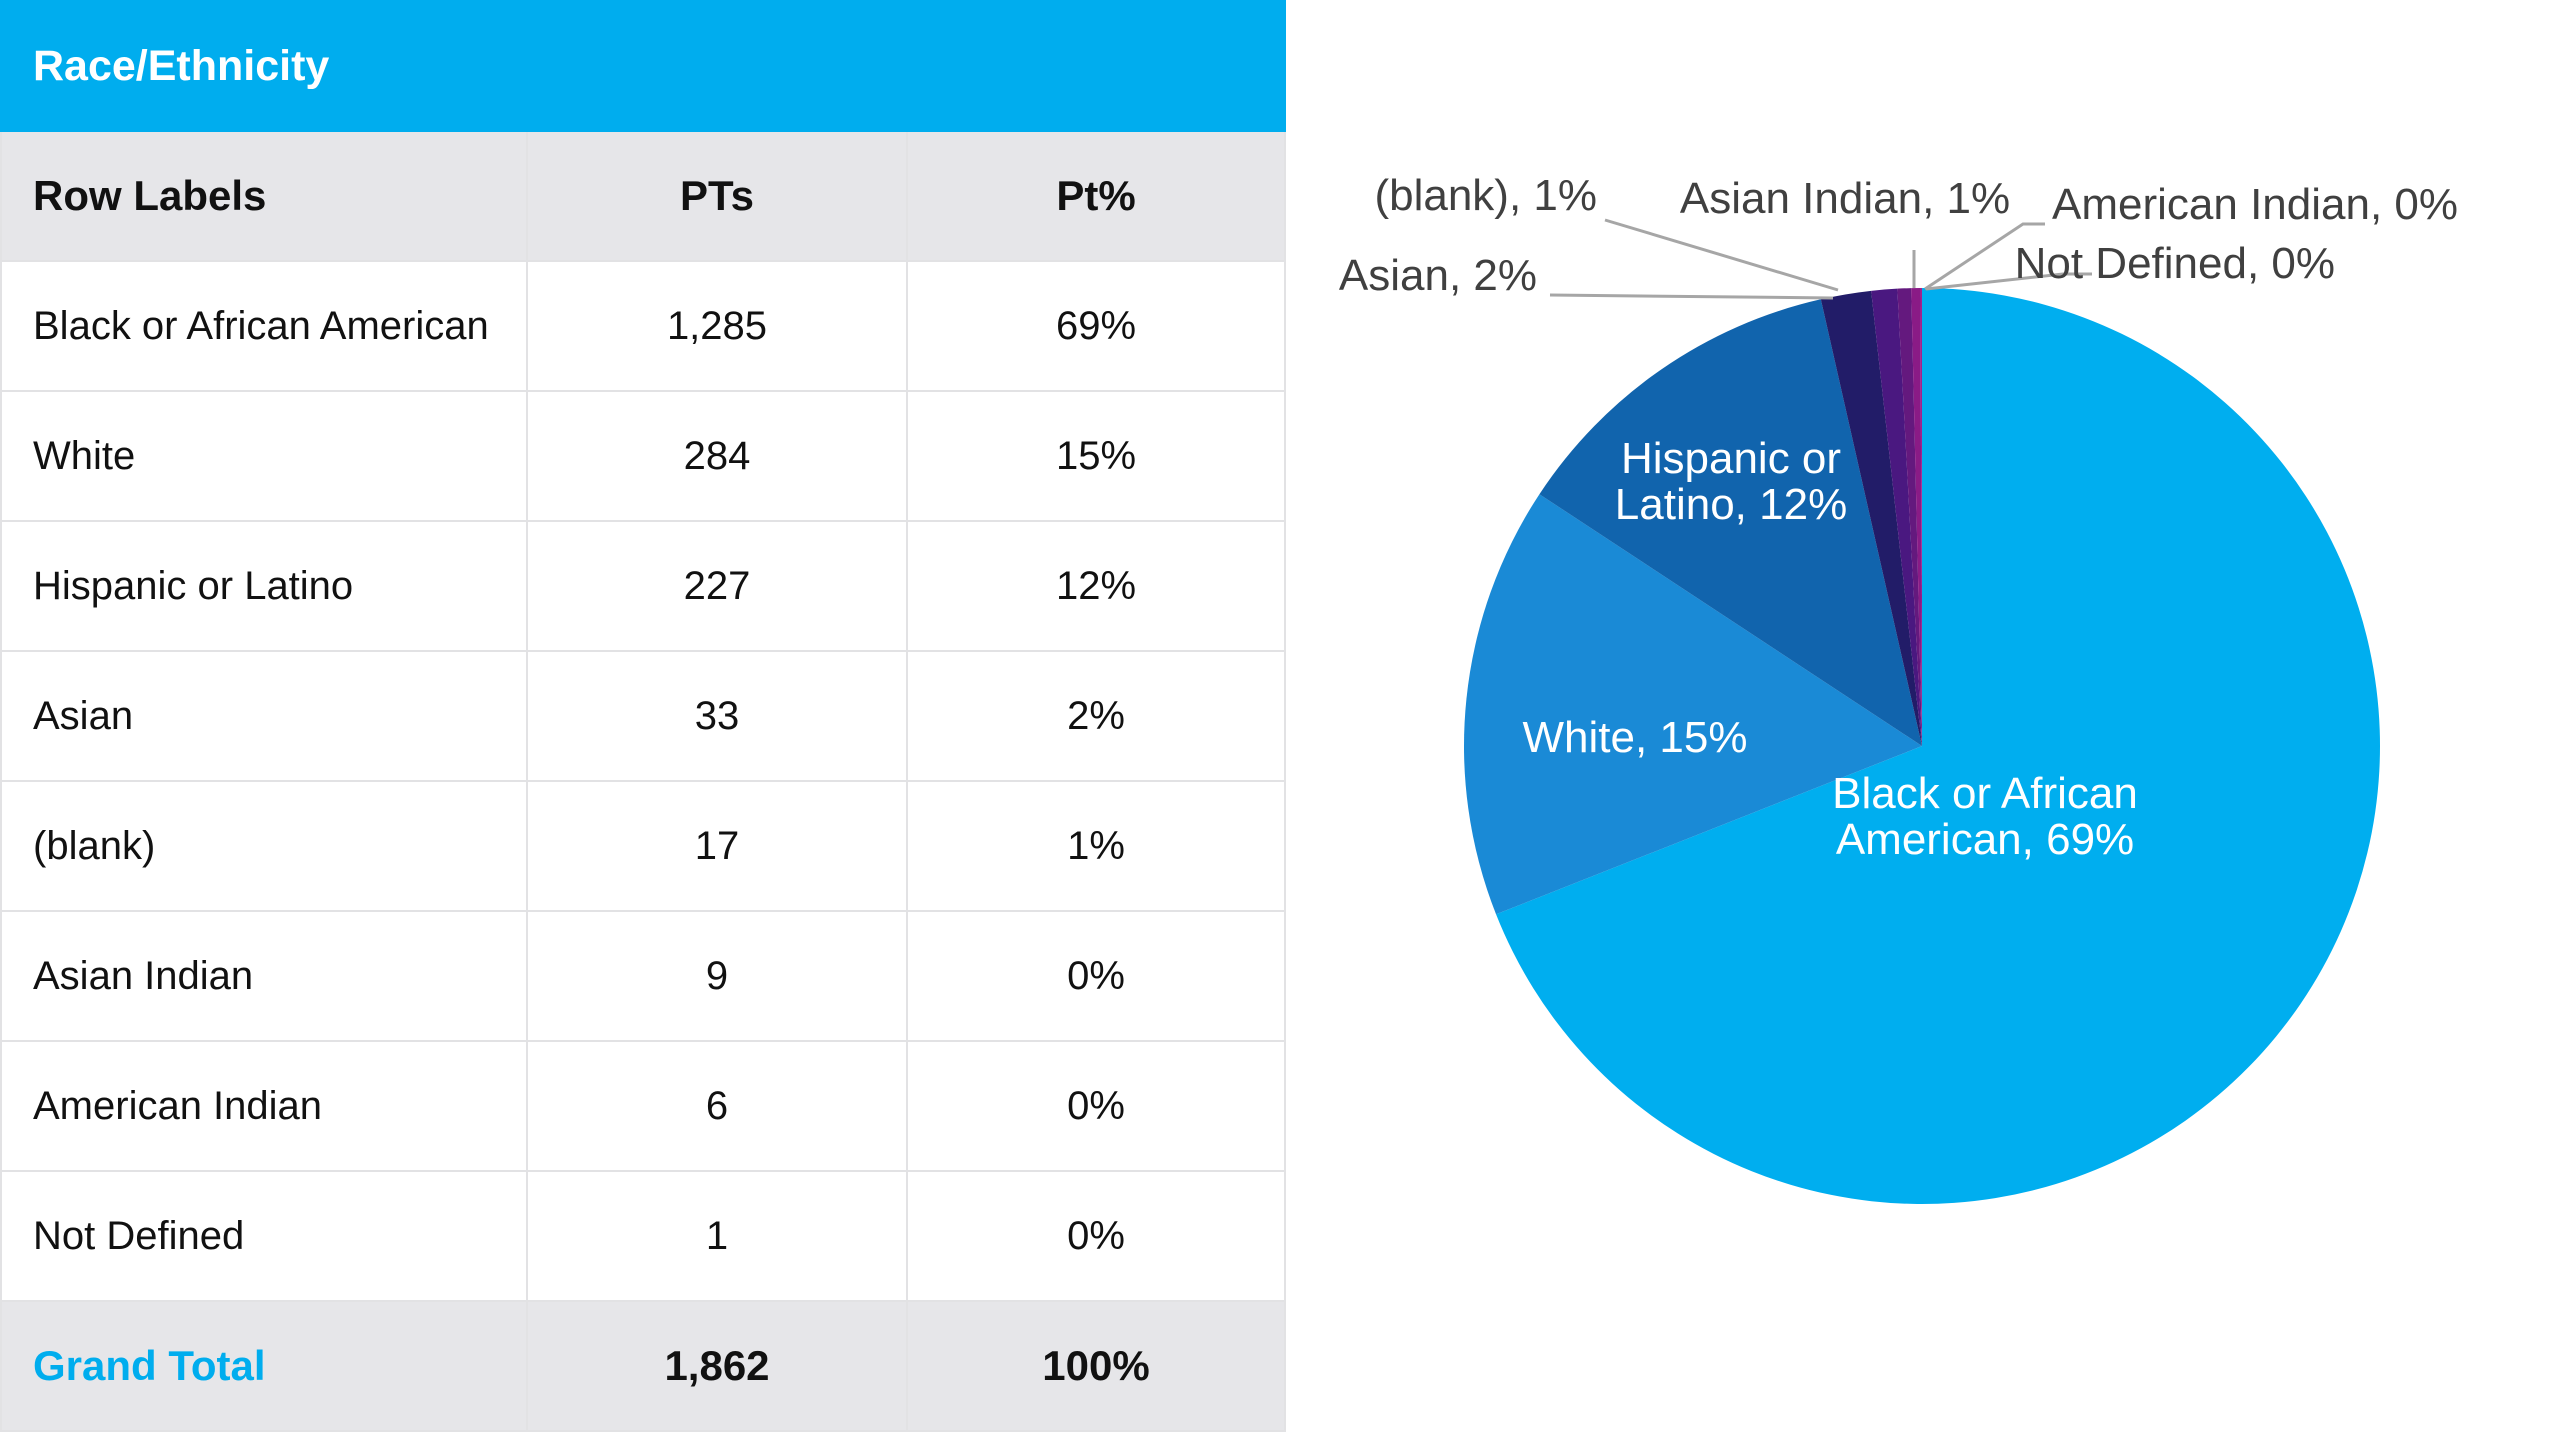  I want to click on label-white: White, 15%, so click(1635, 737).